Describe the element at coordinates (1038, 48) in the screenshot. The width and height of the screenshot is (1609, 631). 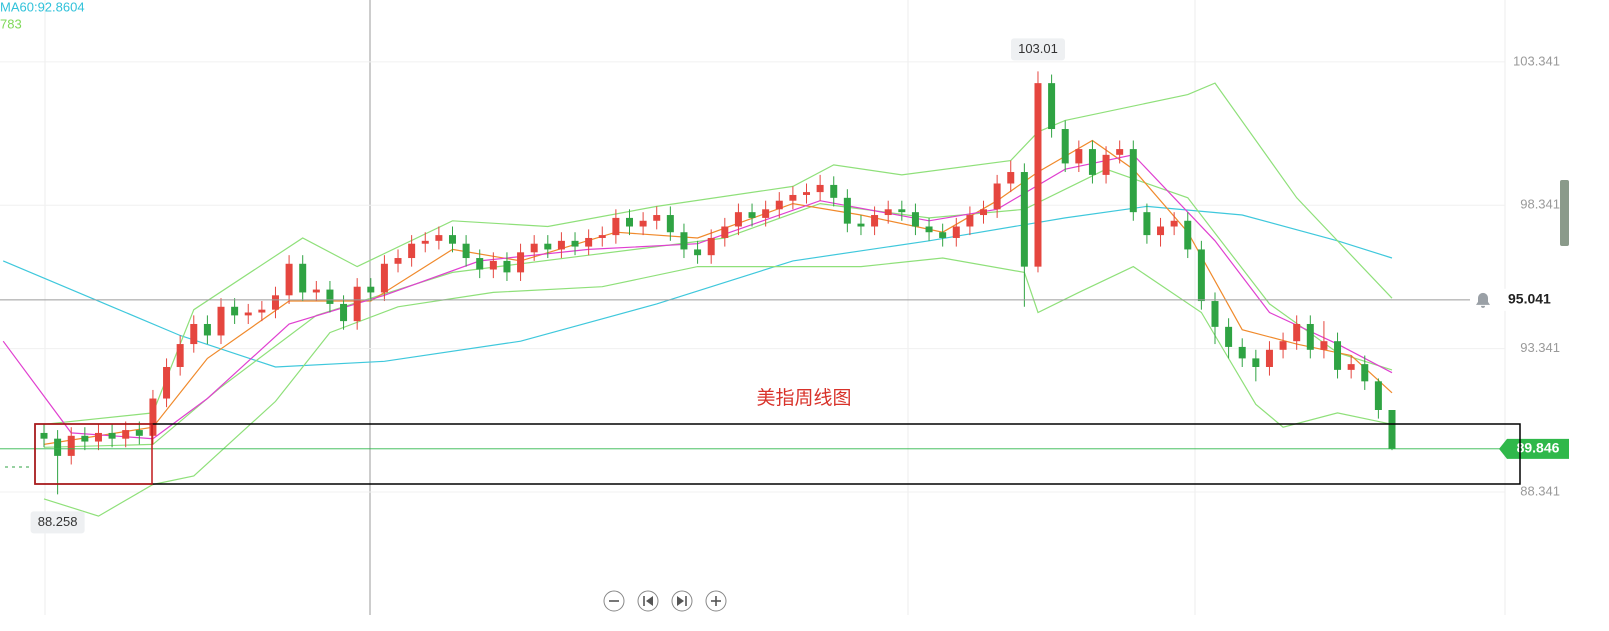
I see `high-label: 103.01` at that location.